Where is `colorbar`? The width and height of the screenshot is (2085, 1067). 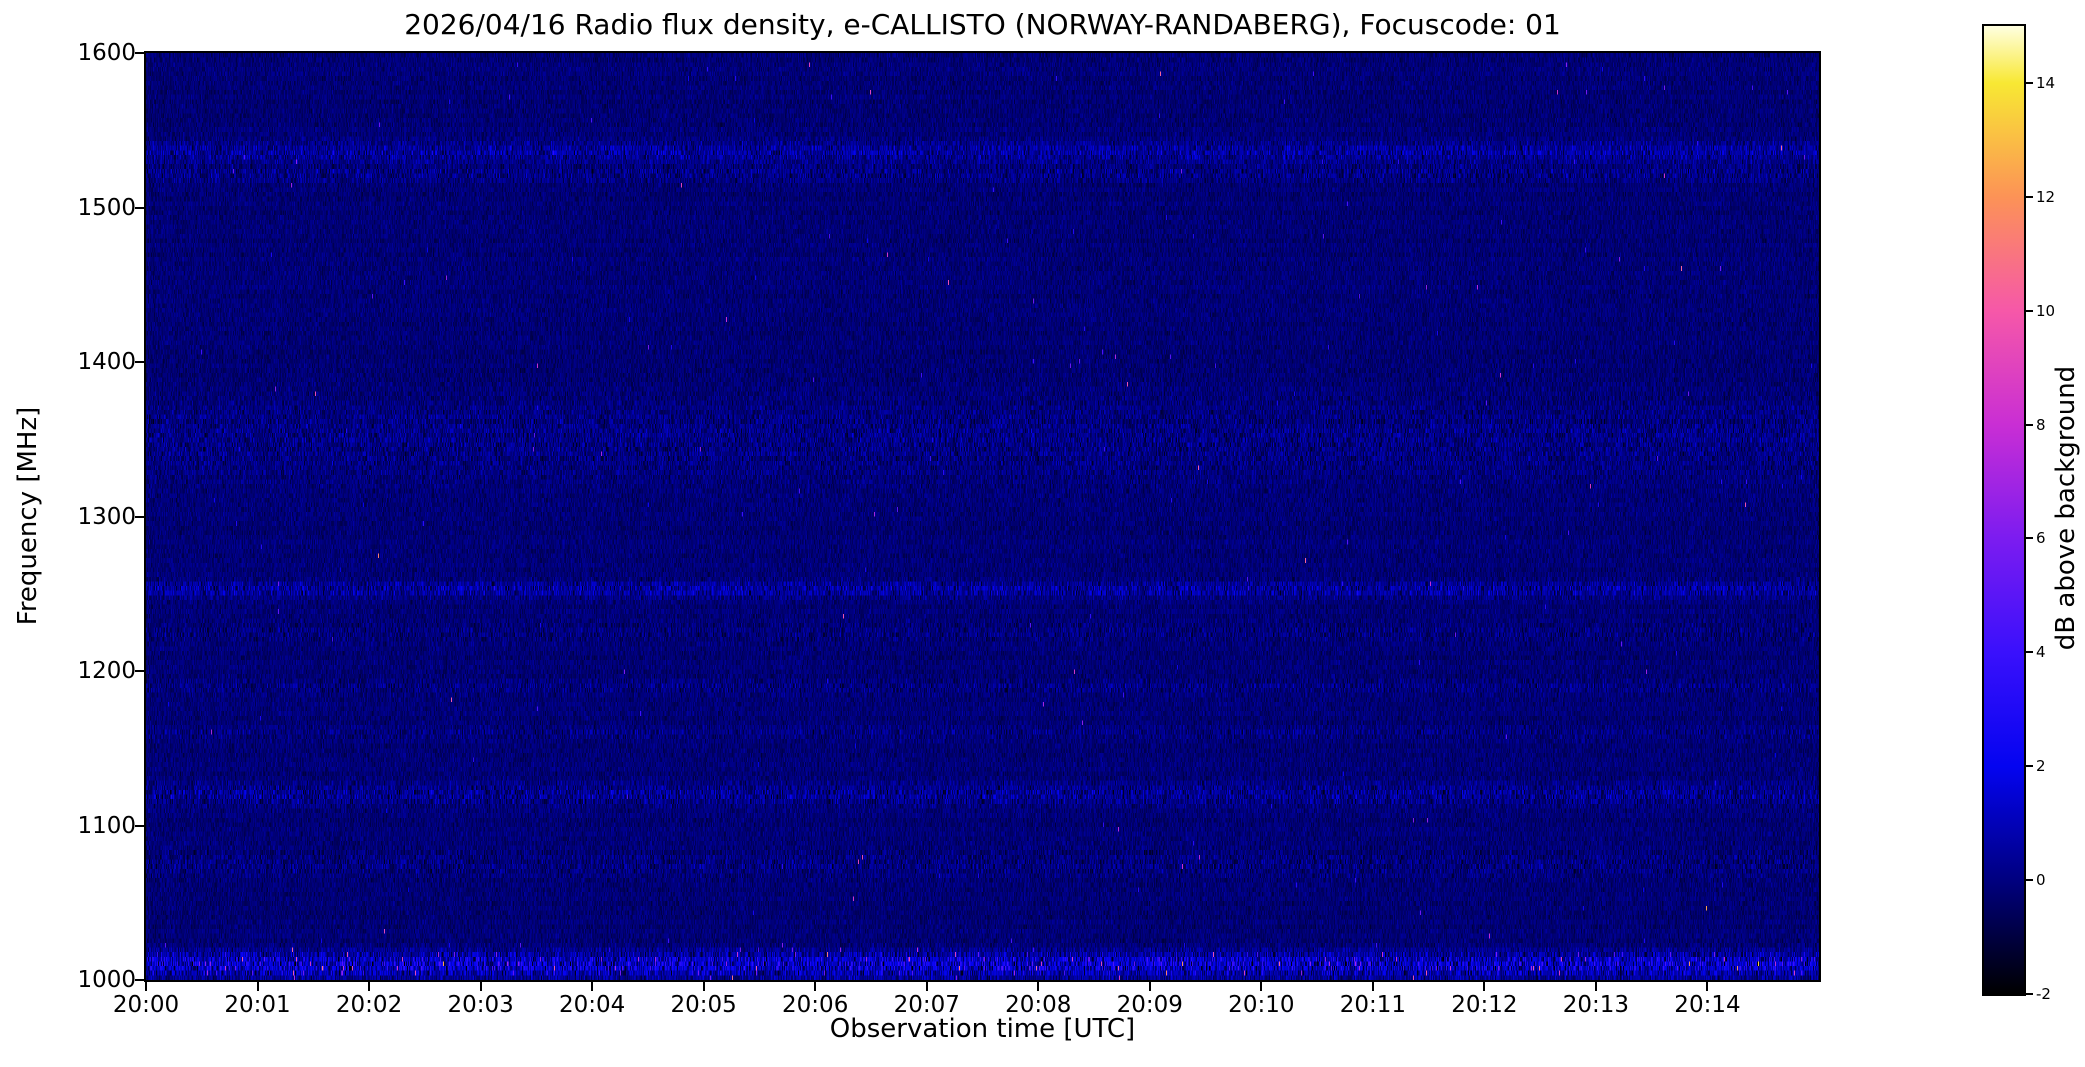
colorbar is located at coordinates (2004, 510).